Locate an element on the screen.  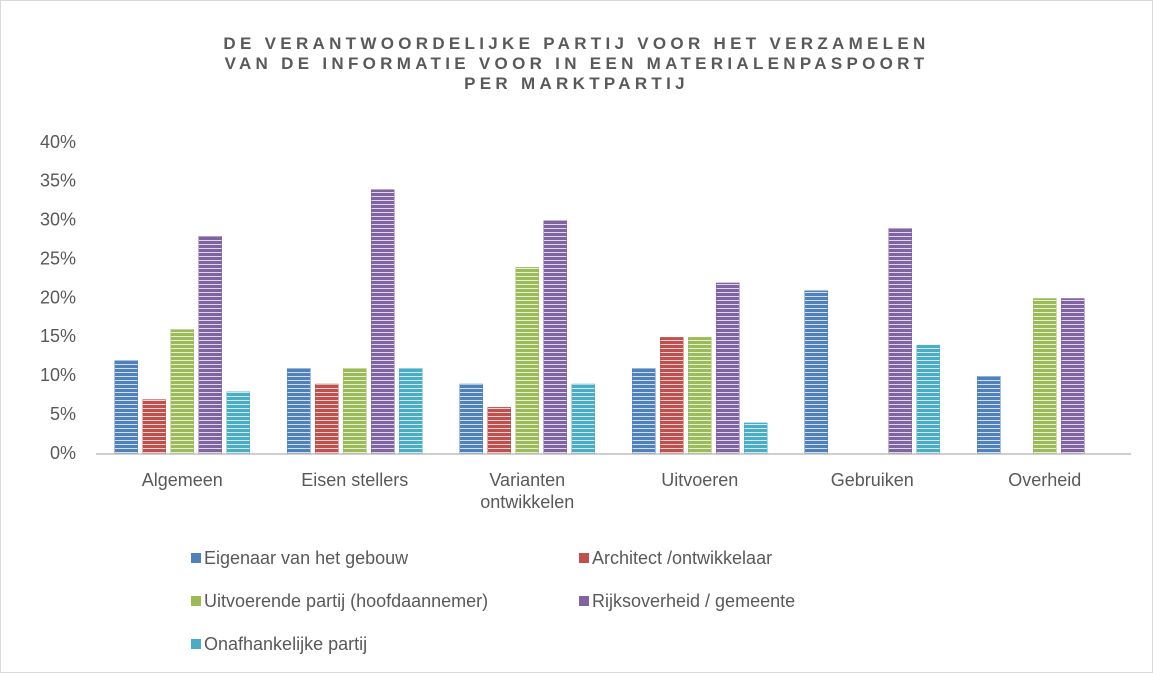
legend-item: Architect /ontwikkelaar is located at coordinates (687, 558).